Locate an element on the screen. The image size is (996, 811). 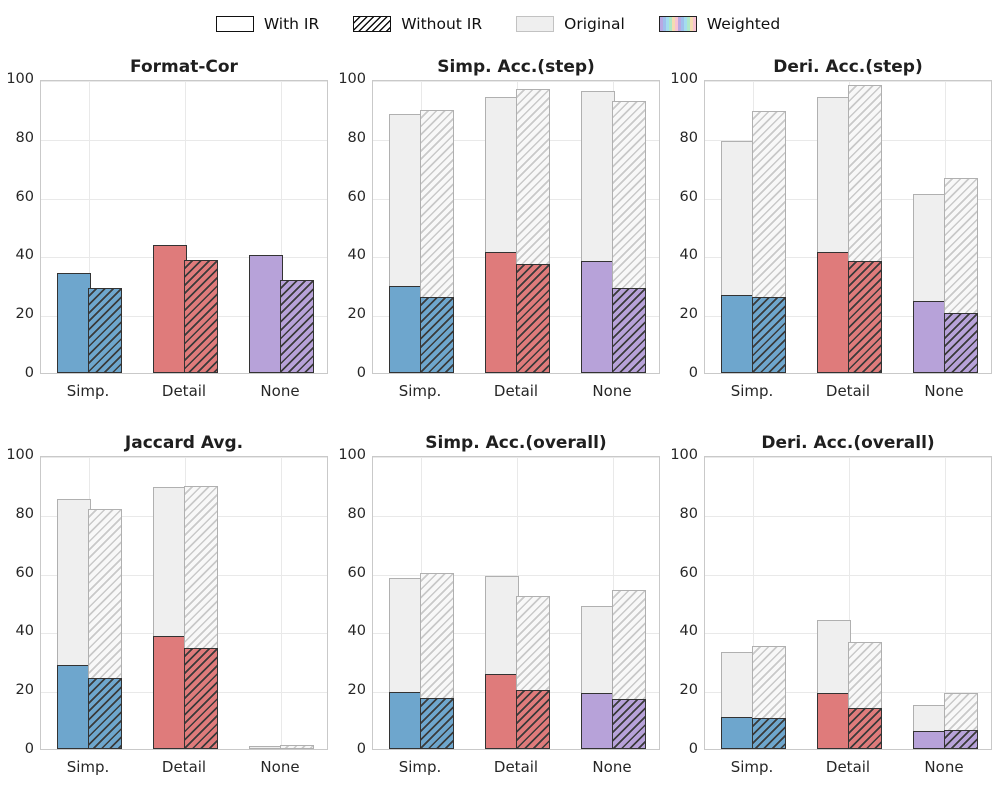
chart-title: Jaccard Avg. is located at coordinates (184, 443).